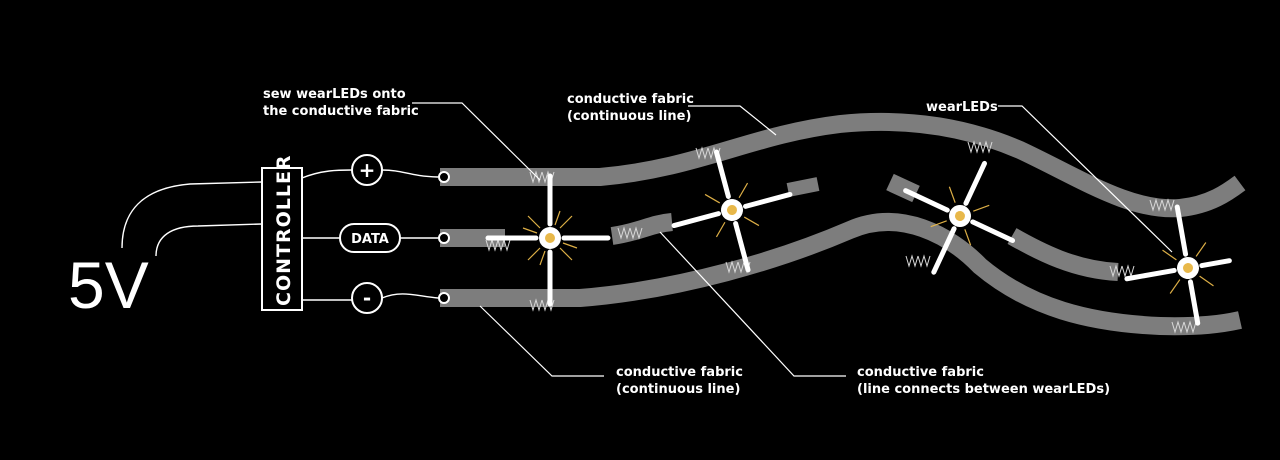  I want to click on minus-terminal: -, so click(367, 298).